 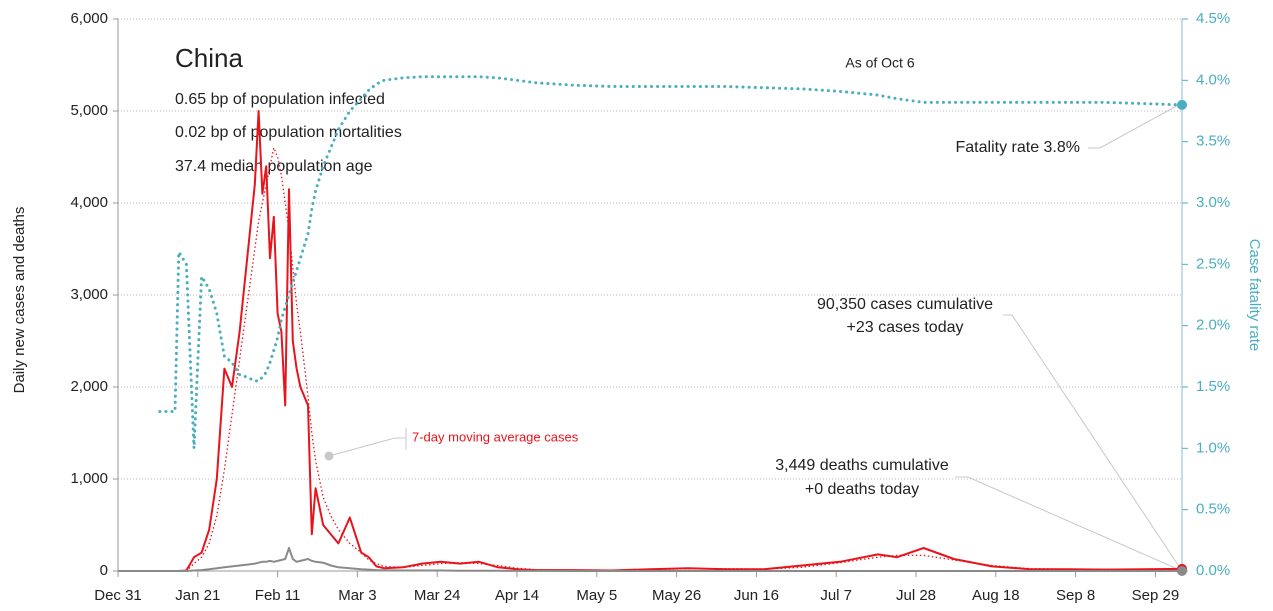 What do you see at coordinates (89, 110) in the screenshot?
I see `y-tick-label: 5,000` at bounding box center [89, 110].